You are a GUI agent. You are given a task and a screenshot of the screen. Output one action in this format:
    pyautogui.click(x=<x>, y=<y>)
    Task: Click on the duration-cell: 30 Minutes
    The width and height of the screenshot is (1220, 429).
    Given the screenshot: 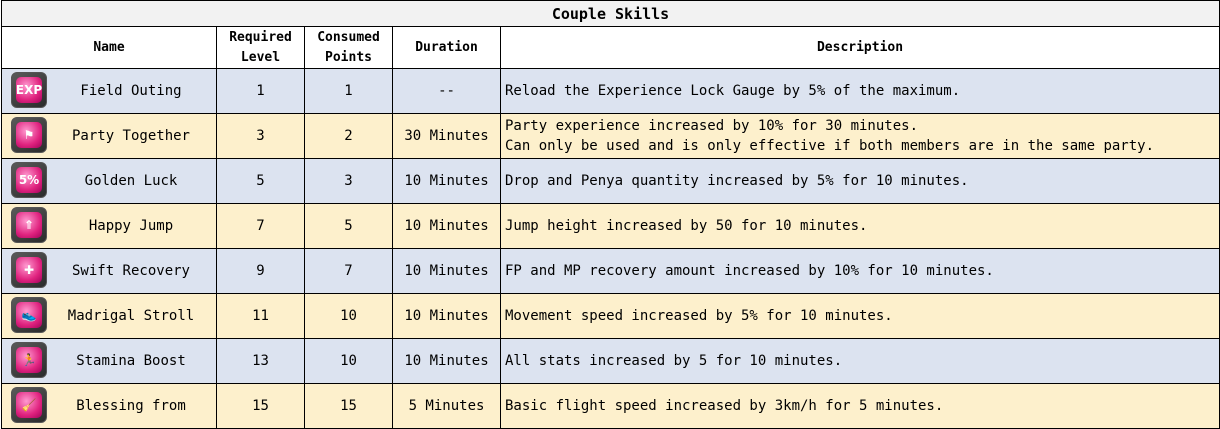 What is the action you would take?
    pyautogui.click(x=446, y=136)
    